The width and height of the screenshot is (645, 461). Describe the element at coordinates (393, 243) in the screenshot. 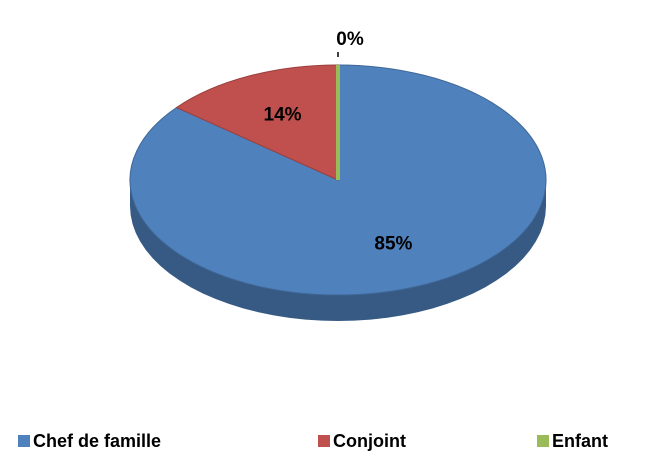

I see `data-label: 85%` at that location.